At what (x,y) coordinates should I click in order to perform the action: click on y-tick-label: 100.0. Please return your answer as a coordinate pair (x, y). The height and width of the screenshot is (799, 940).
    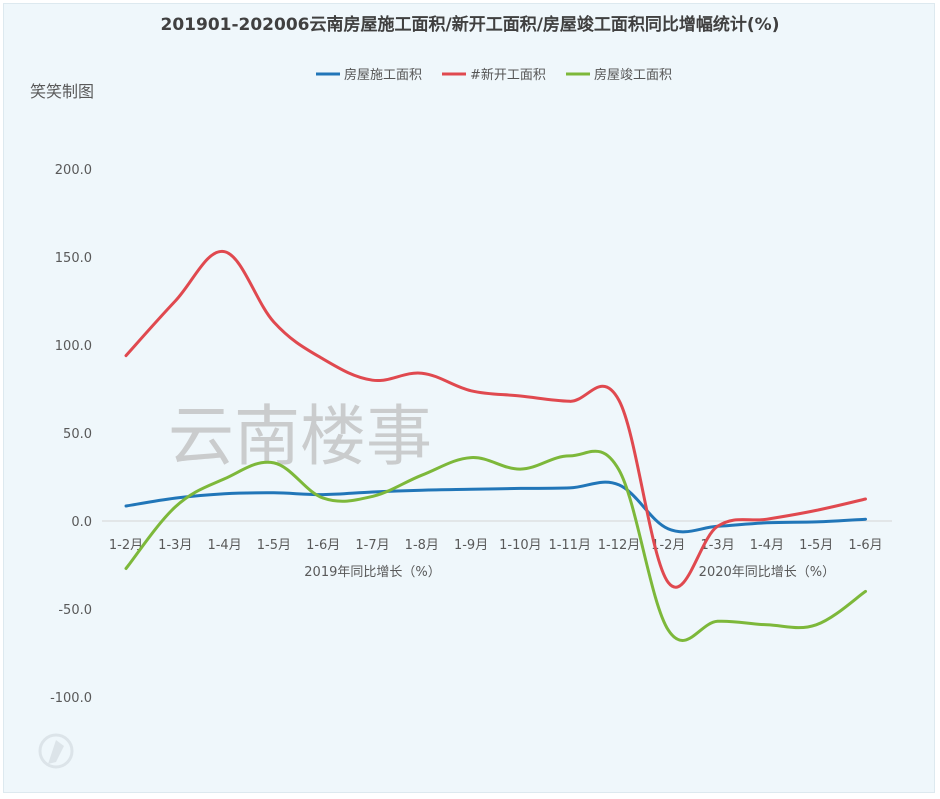
    Looking at the image, I should click on (73, 346).